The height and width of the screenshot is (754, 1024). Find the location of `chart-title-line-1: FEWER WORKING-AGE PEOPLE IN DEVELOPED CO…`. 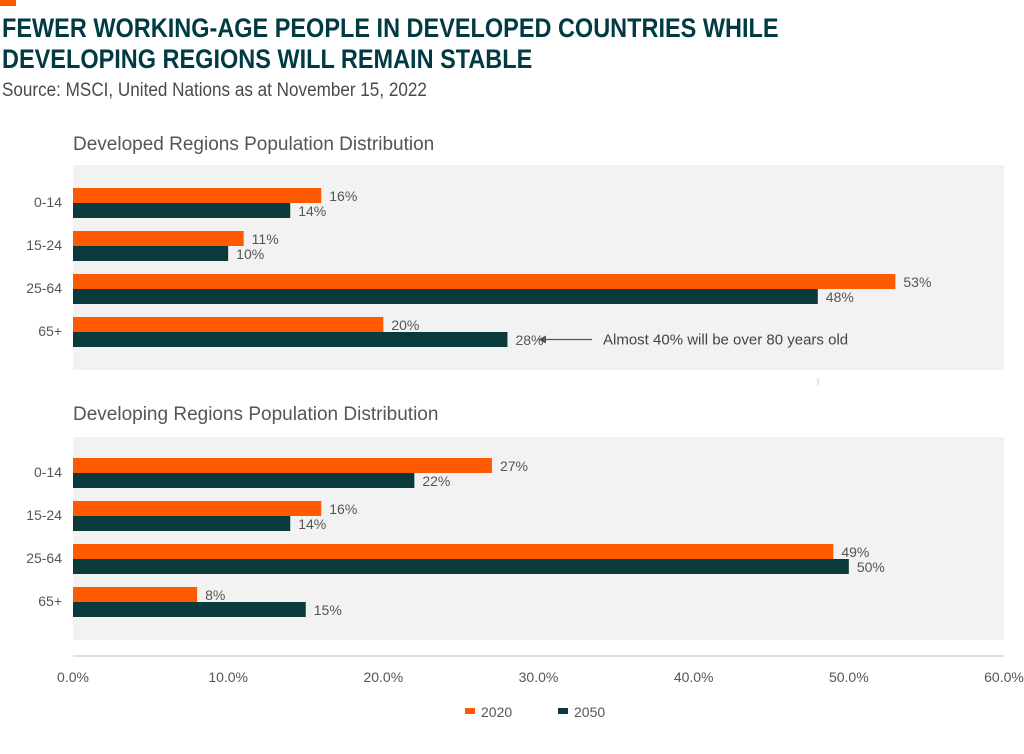

chart-title-line-1: FEWER WORKING-AGE PEOPLE IN DEVELOPED CO… is located at coordinates (390, 28).